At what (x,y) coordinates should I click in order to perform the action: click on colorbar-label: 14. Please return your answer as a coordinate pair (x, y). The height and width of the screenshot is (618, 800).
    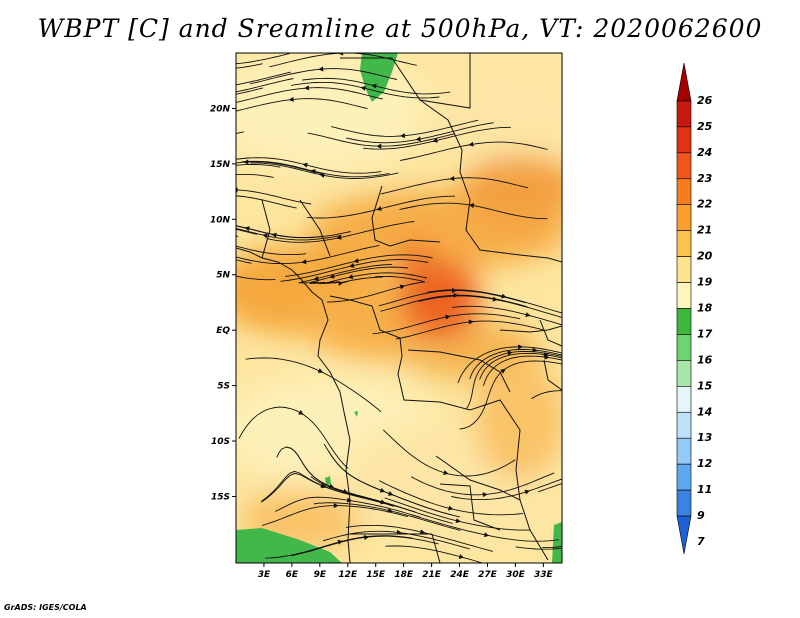
    Looking at the image, I should click on (704, 411).